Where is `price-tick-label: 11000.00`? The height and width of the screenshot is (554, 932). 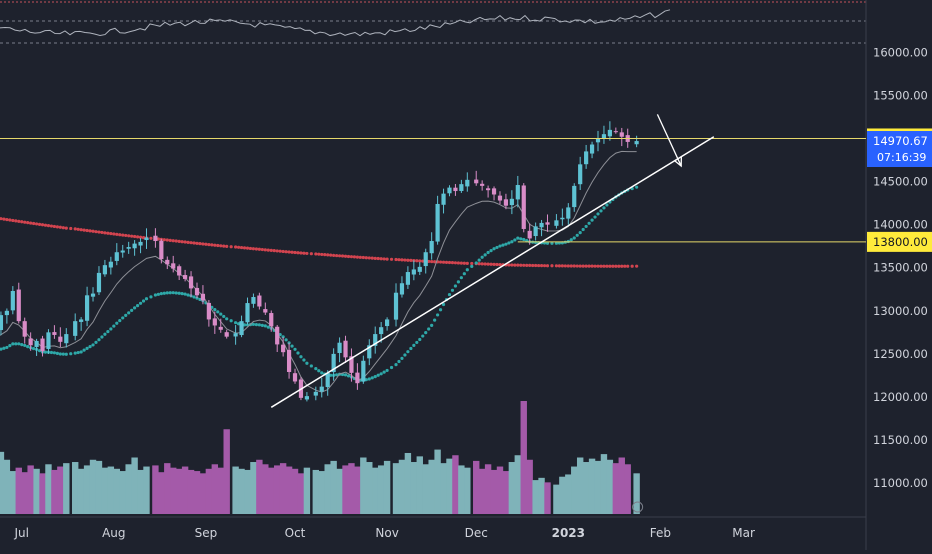 price-tick-label: 11000.00 is located at coordinates (900, 483).